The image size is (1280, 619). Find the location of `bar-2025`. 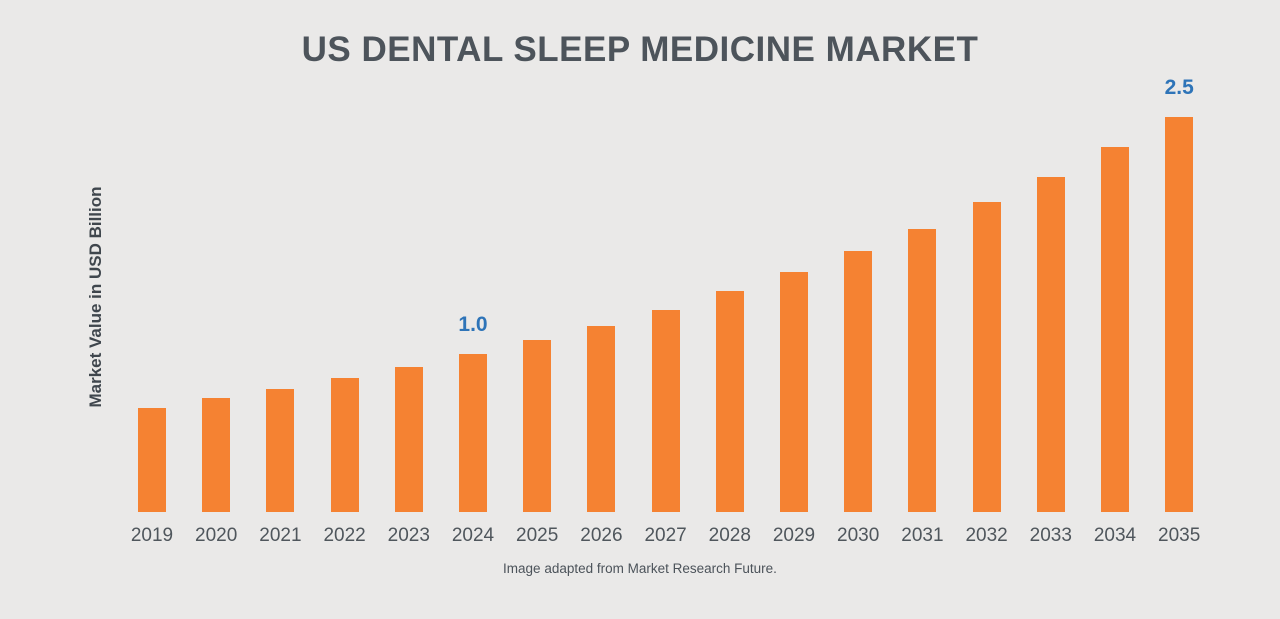

bar-2025 is located at coordinates (537, 426).